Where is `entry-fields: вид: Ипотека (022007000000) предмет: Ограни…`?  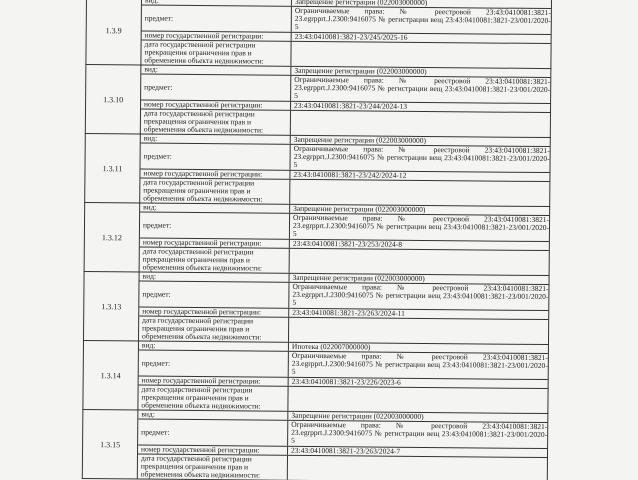 entry-fields: вид: Ипотека (022007000000) предмет: Ограни… is located at coordinates (343, 377).